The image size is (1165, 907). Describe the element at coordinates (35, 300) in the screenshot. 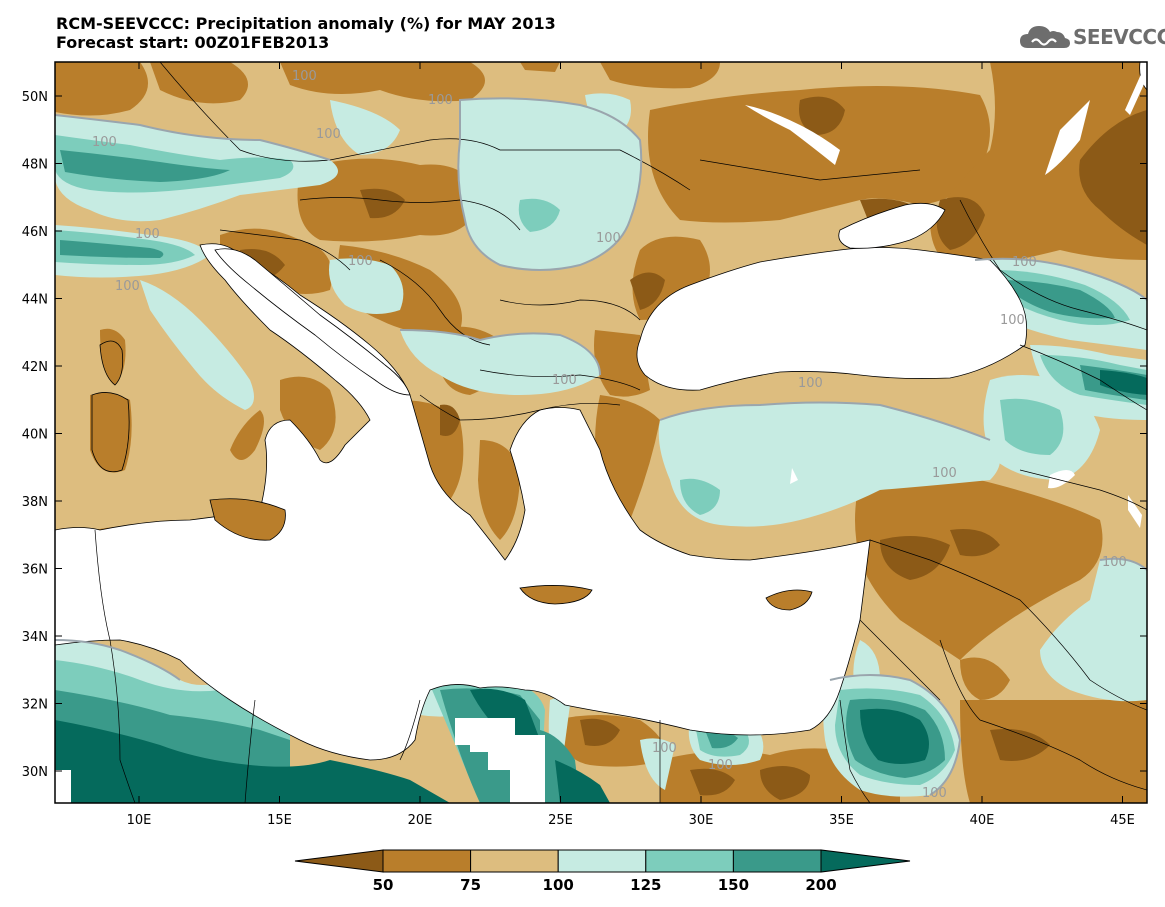

I see `lat-label: 44N` at that location.